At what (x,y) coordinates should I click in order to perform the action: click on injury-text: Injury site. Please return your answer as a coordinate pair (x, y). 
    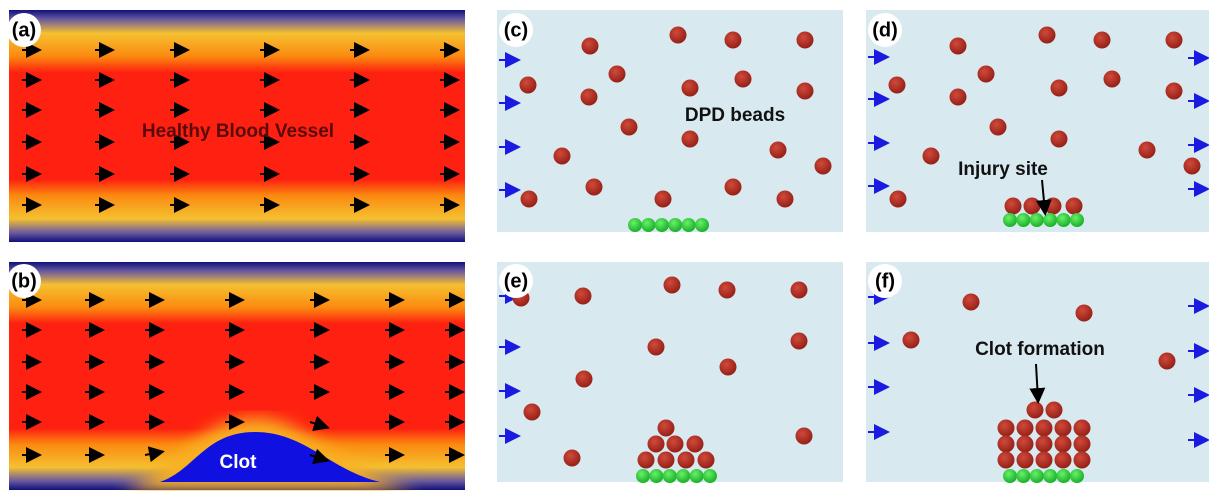
    Looking at the image, I should click on (1003, 169).